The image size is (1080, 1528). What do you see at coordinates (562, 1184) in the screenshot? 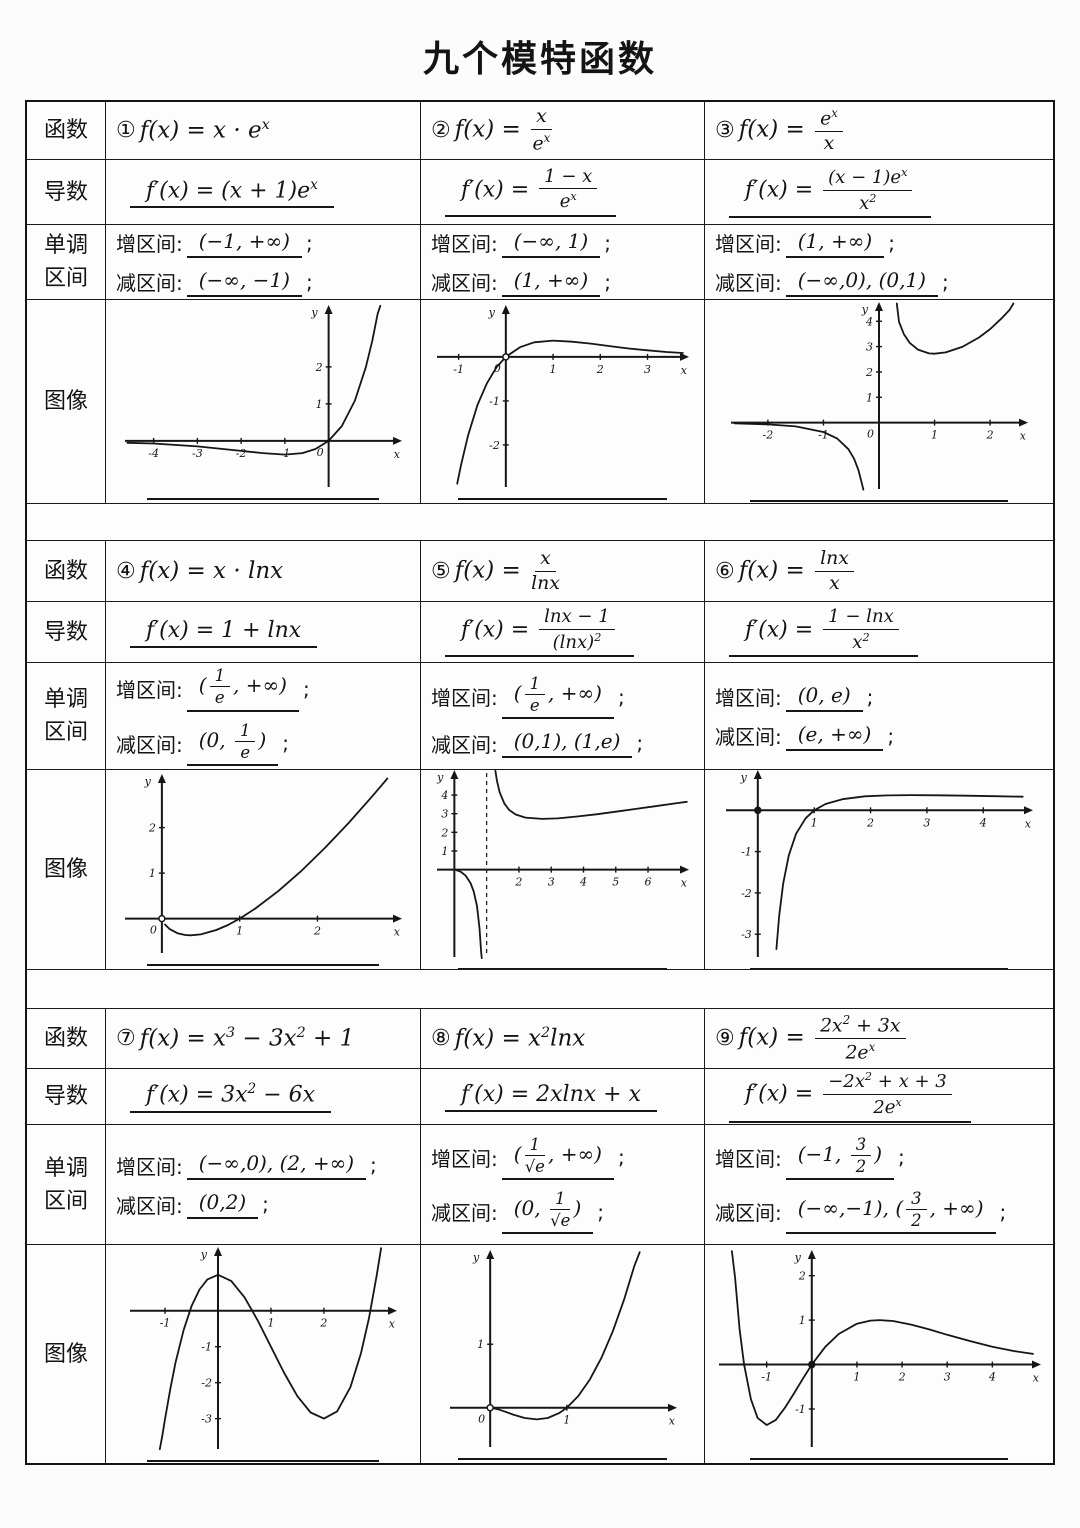
I see `monotonic-cell: 增区间:(1 √e, +∞); 减区间: (0, 1 √e);` at bounding box center [562, 1184].